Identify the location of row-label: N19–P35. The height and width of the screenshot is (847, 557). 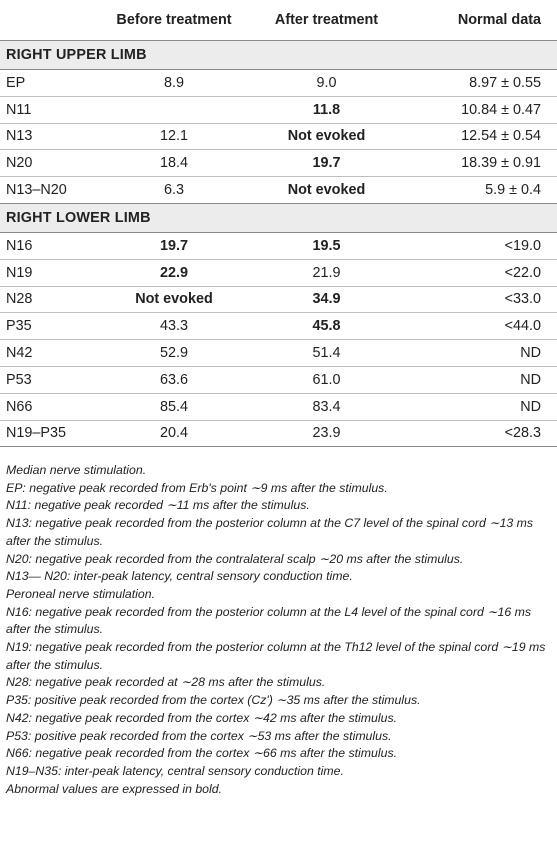
(49, 434).